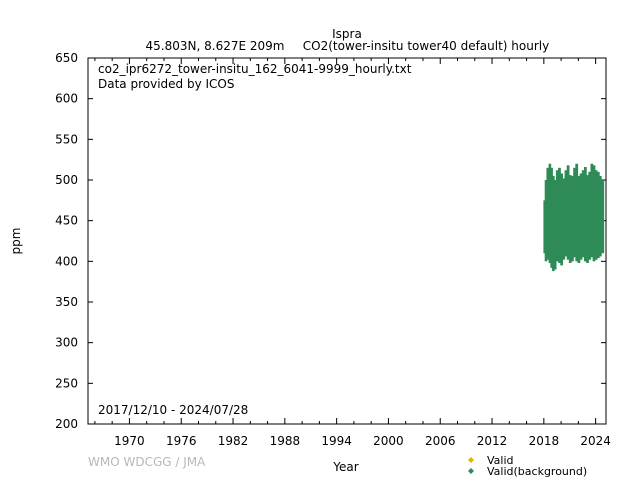 This screenshot has width=640, height=480. I want to click on wdcgg-credit: WMO WDCGG / JMA, so click(147, 462).